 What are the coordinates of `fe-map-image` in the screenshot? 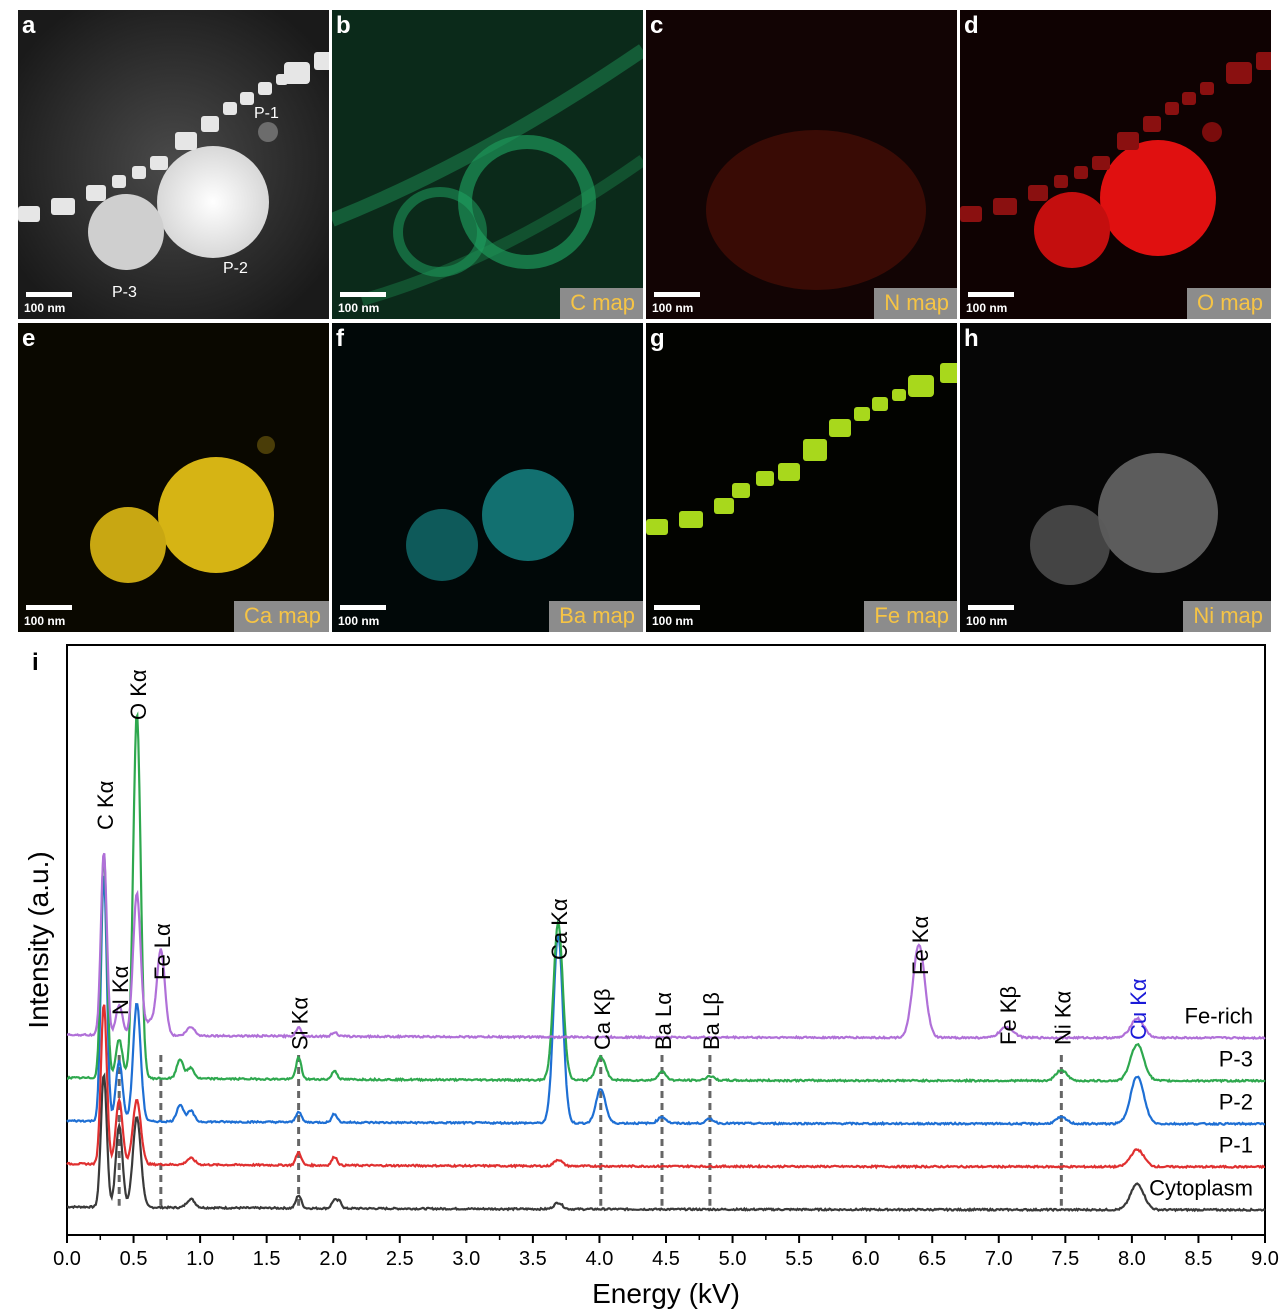 It's located at (801, 477).